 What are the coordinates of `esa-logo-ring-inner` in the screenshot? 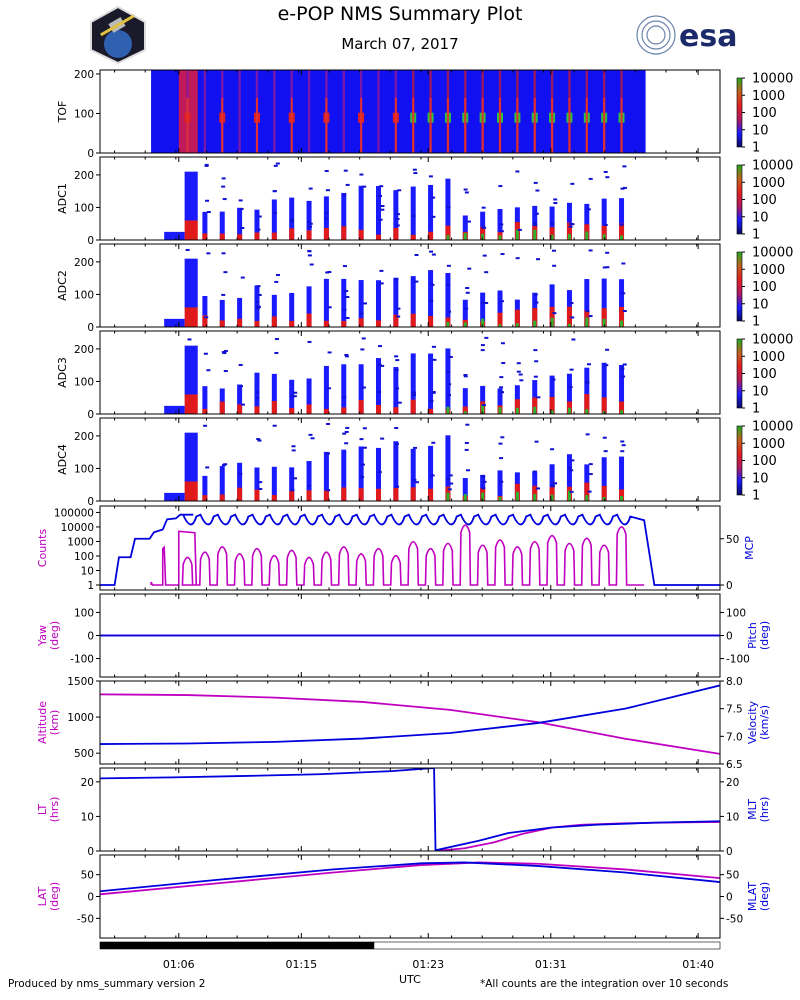 It's located at (656, 35).